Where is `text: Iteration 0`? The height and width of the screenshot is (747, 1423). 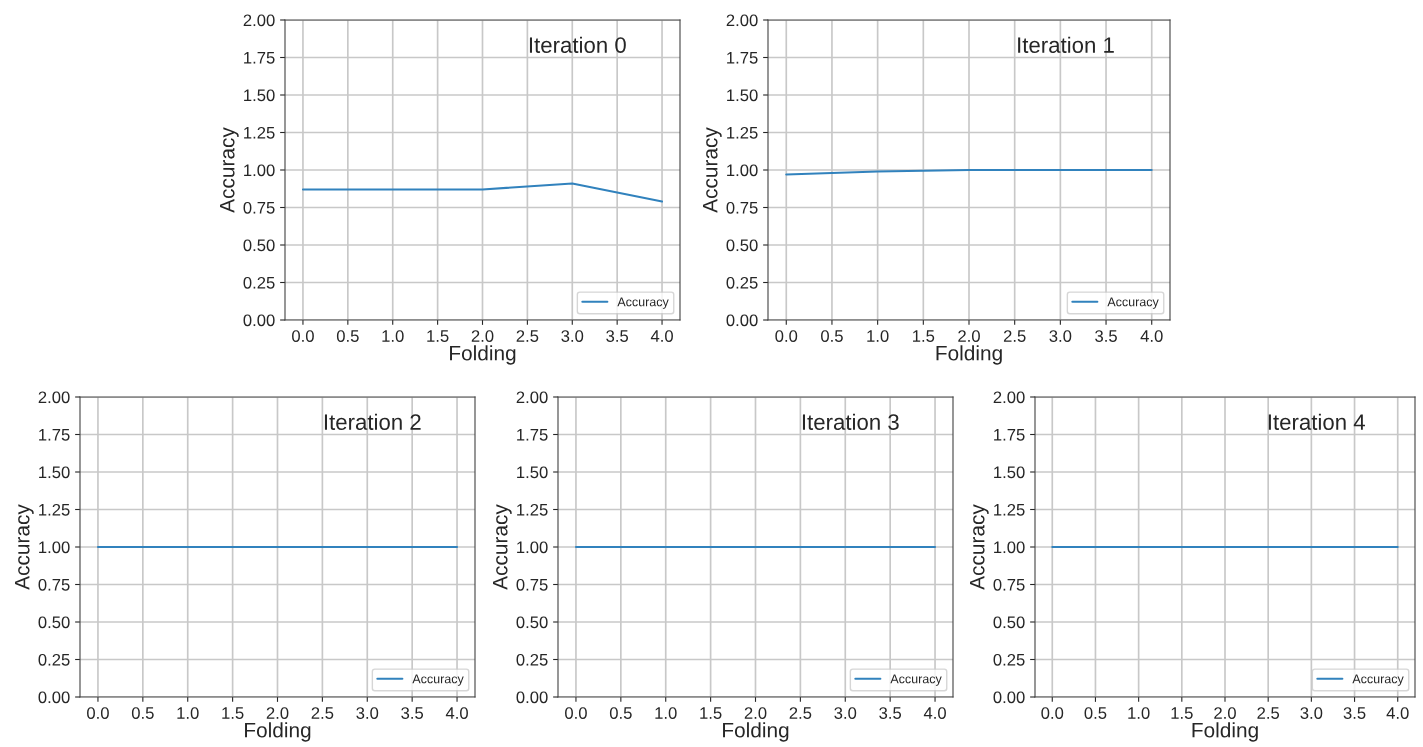
text: Iteration 0 is located at coordinates (577, 44).